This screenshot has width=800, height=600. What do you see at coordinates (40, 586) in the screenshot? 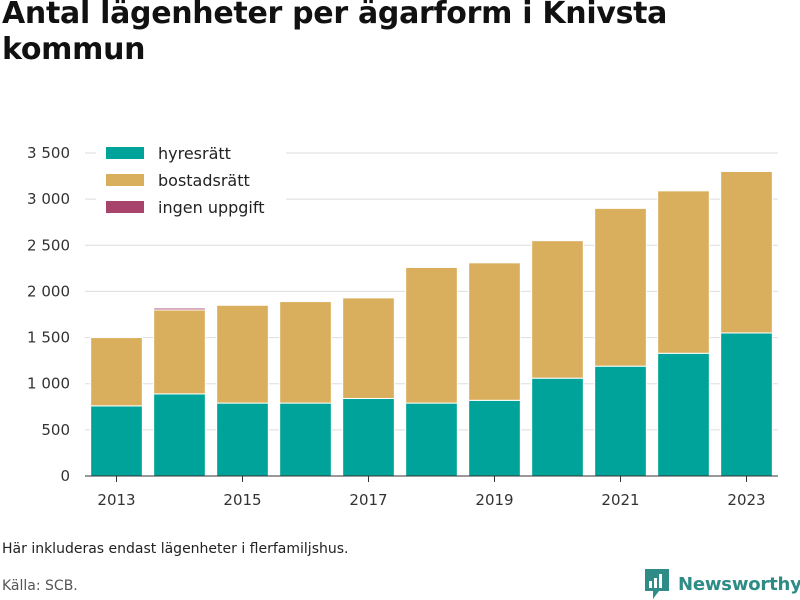
I see `source-note: Källa: SCB.` at bounding box center [40, 586].